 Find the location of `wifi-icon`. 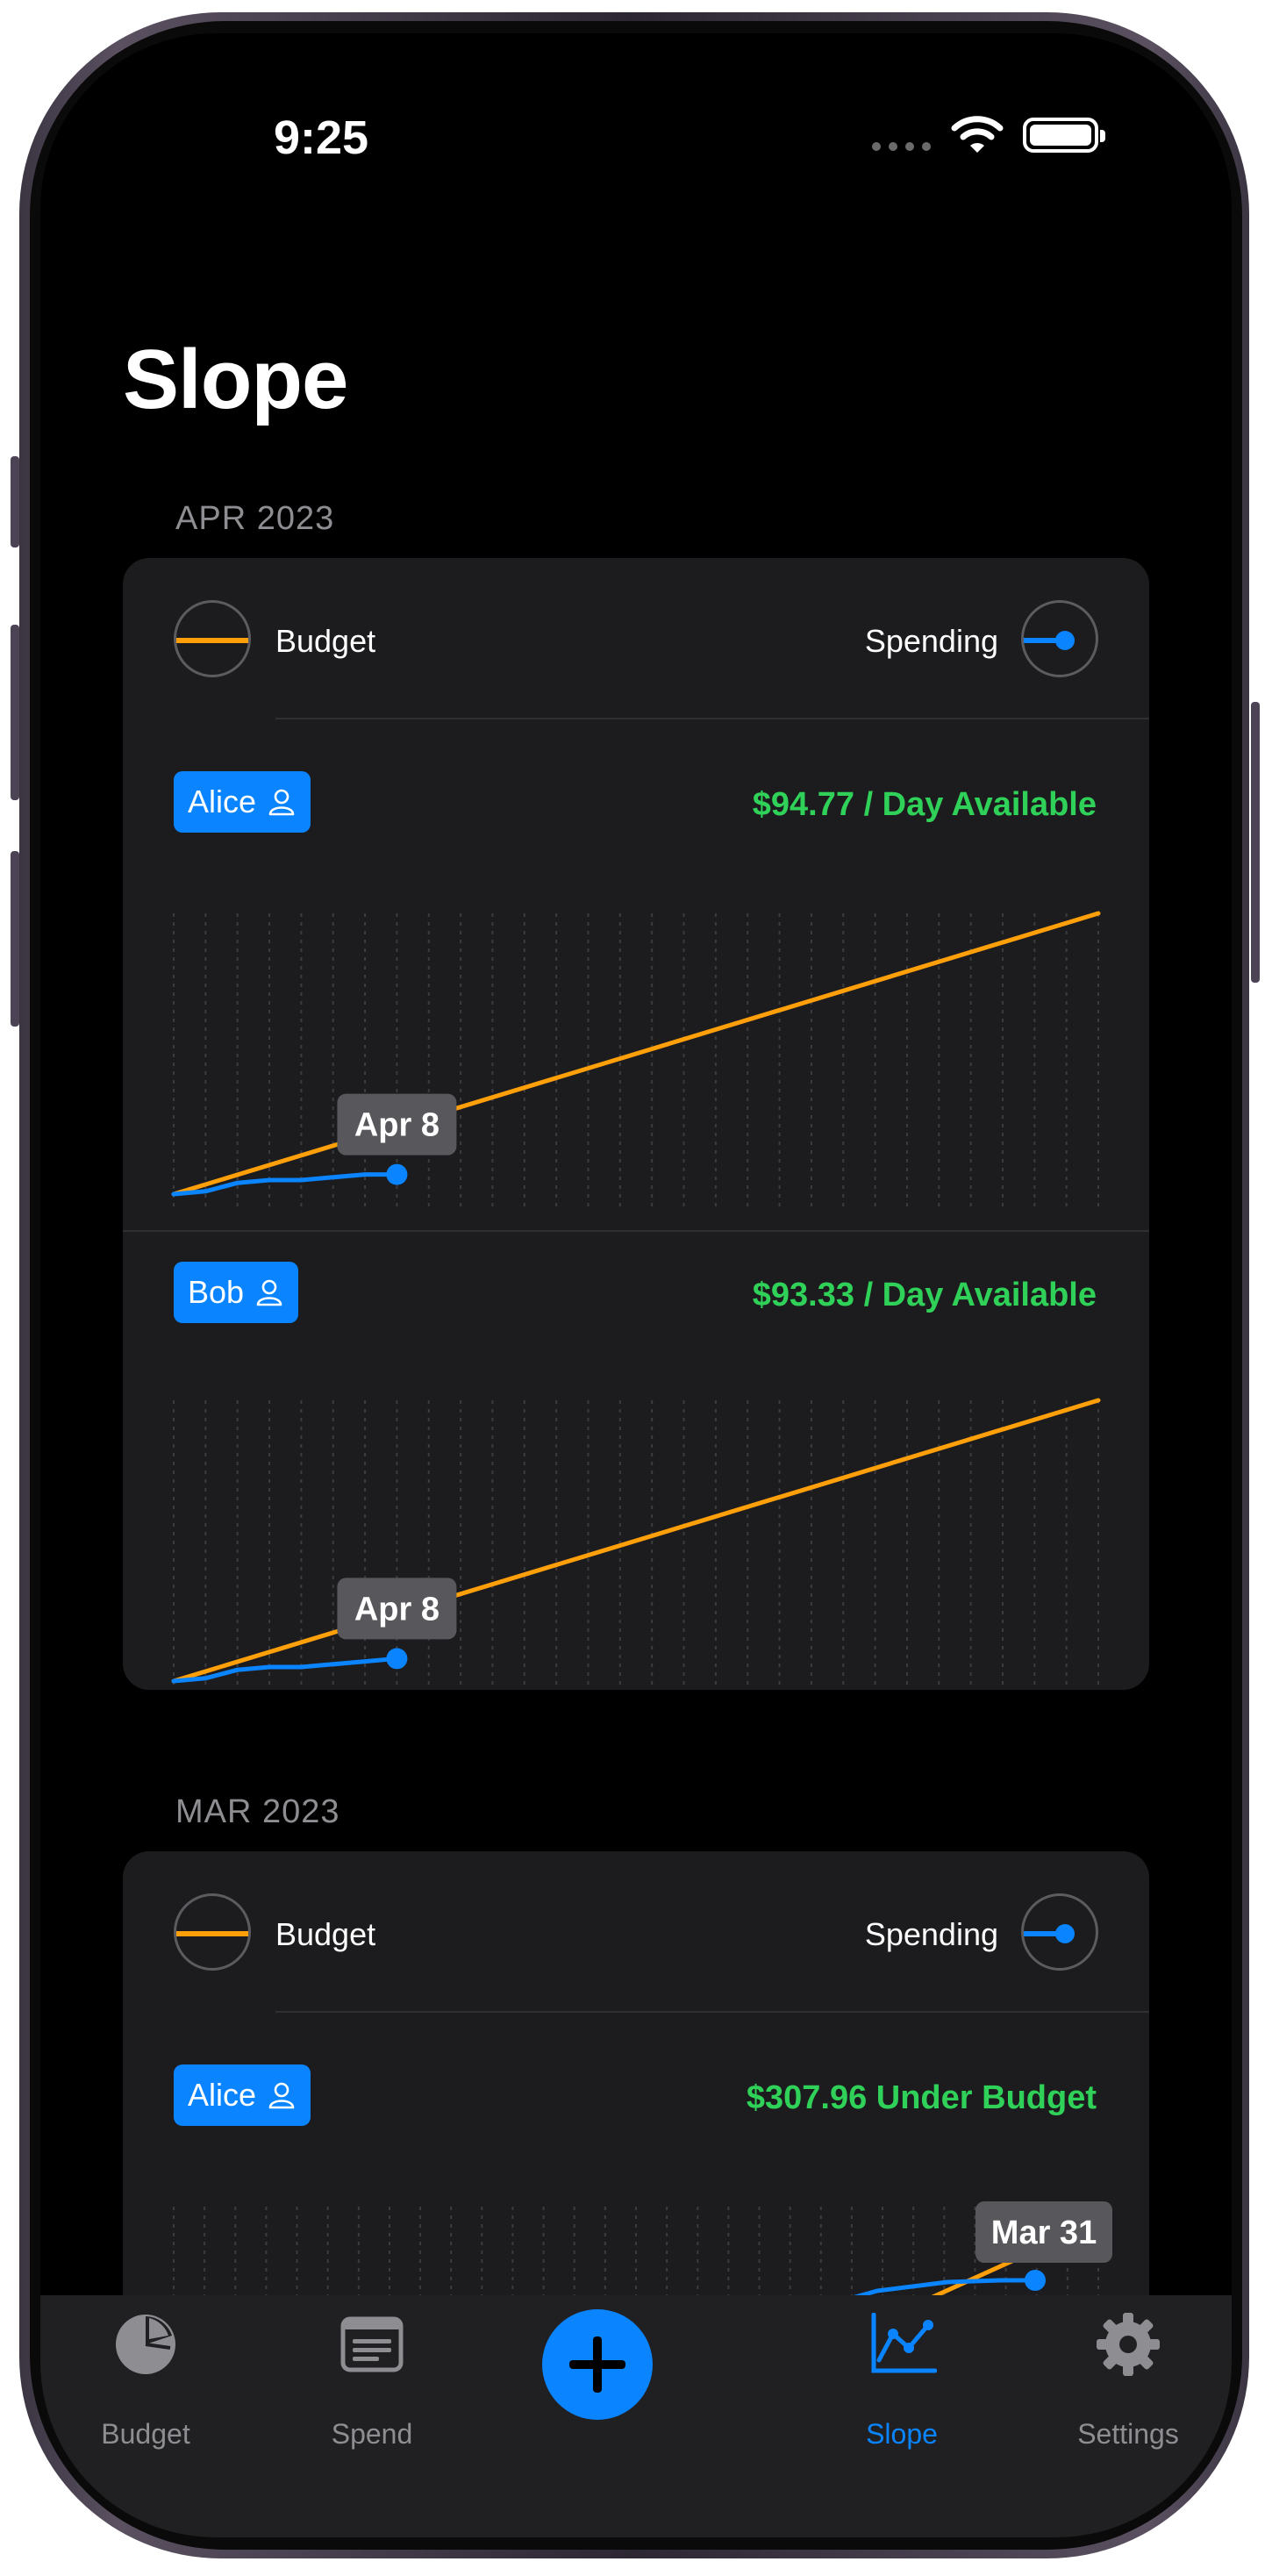

wifi-icon is located at coordinates (977, 134).